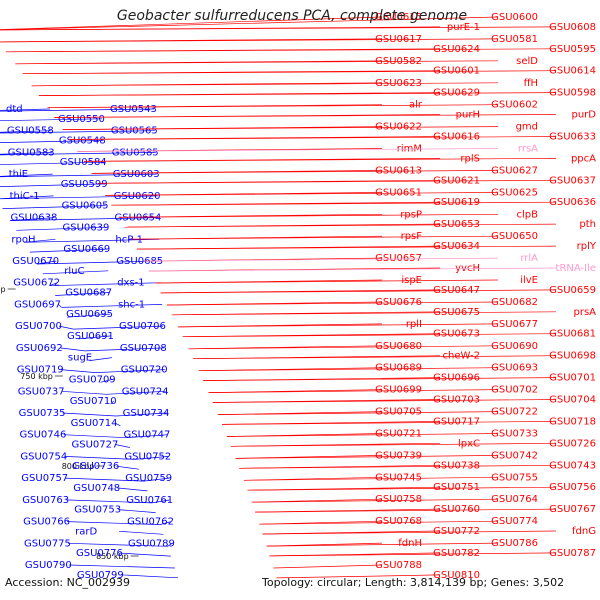 This screenshot has height=600, width=600. I want to click on gene-label: GSU0672, so click(36, 283).